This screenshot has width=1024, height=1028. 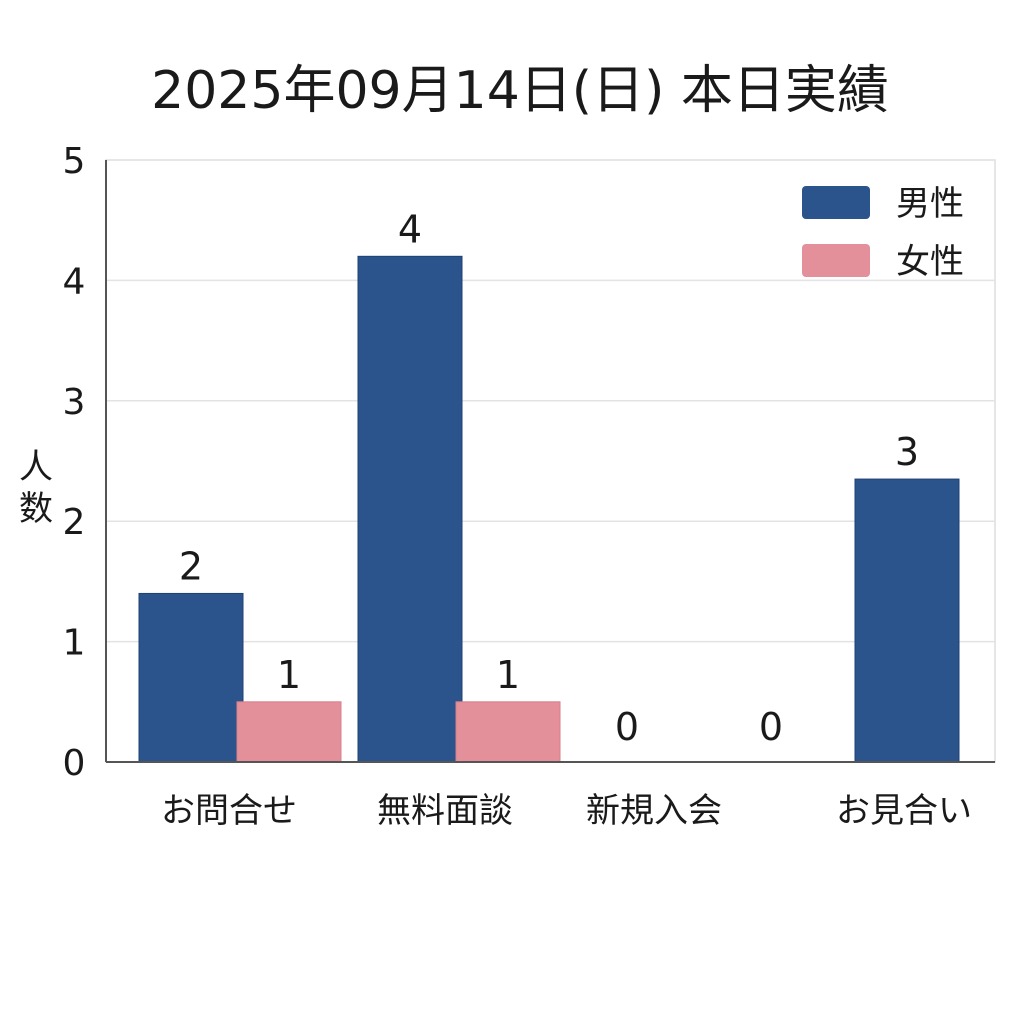 I want to click on y-tick-label: 1, so click(x=74, y=643).